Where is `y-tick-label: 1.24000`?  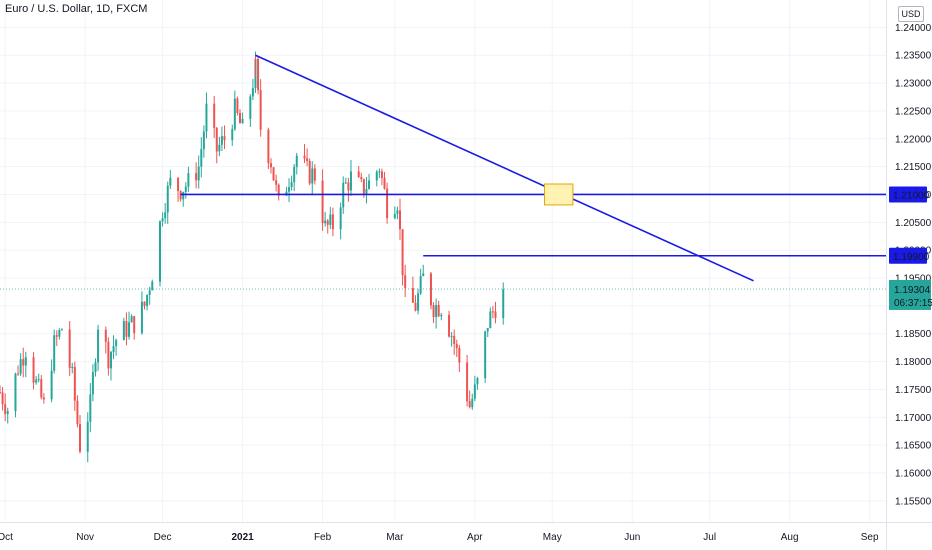
y-tick-label: 1.24000 is located at coordinates (913, 28).